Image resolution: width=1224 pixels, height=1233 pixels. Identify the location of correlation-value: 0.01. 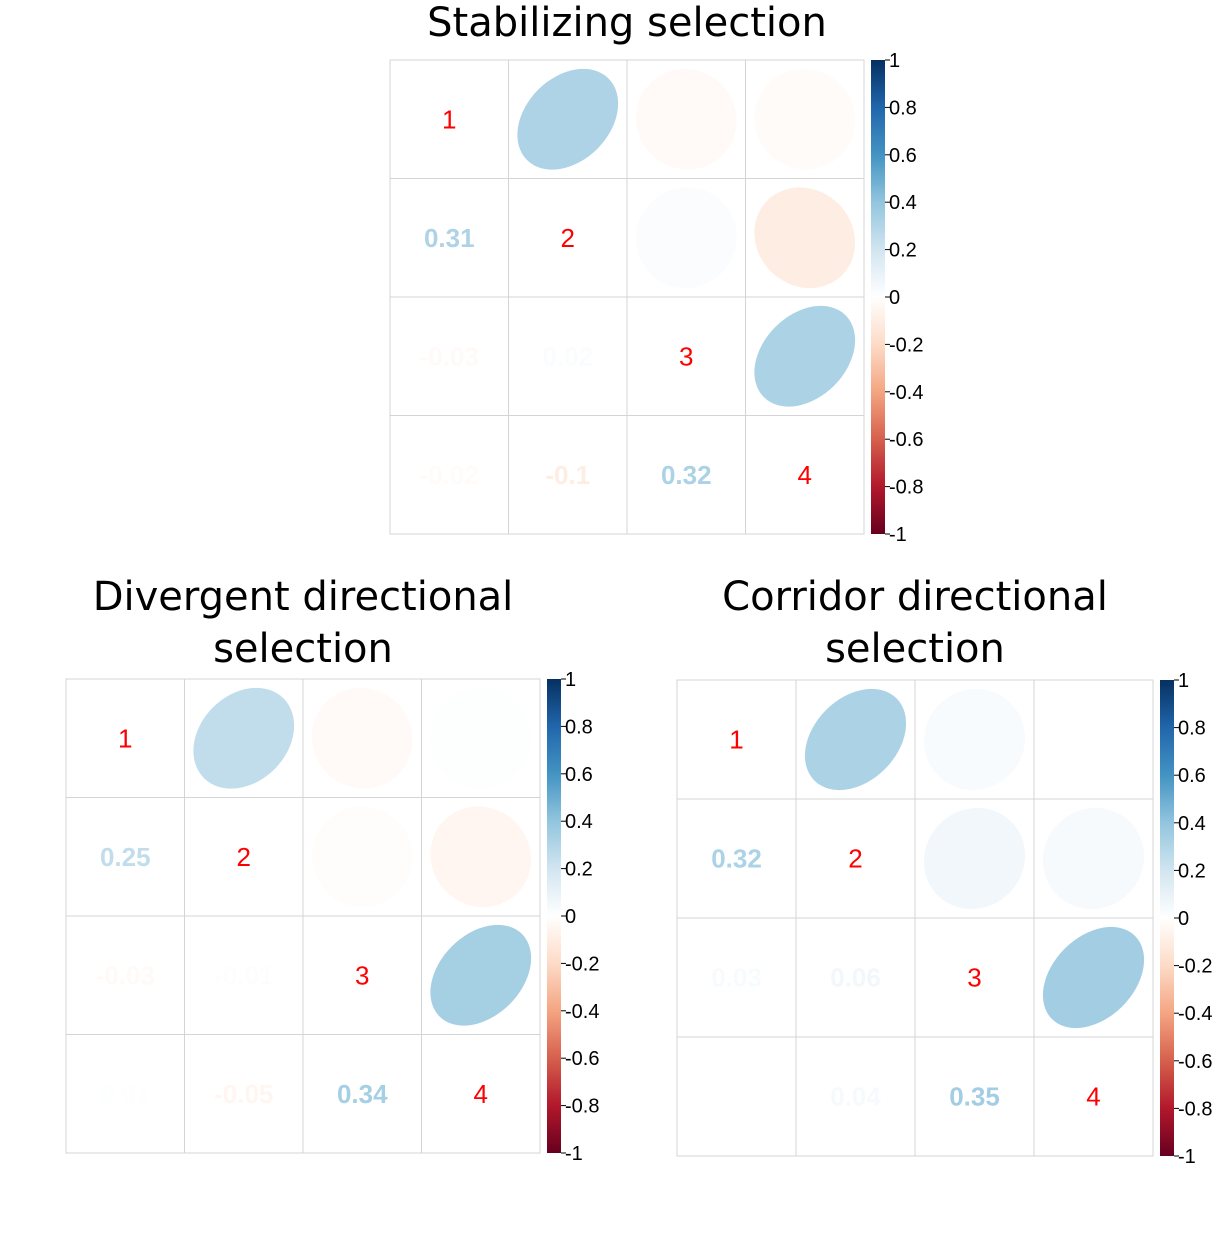
(125, 1094).